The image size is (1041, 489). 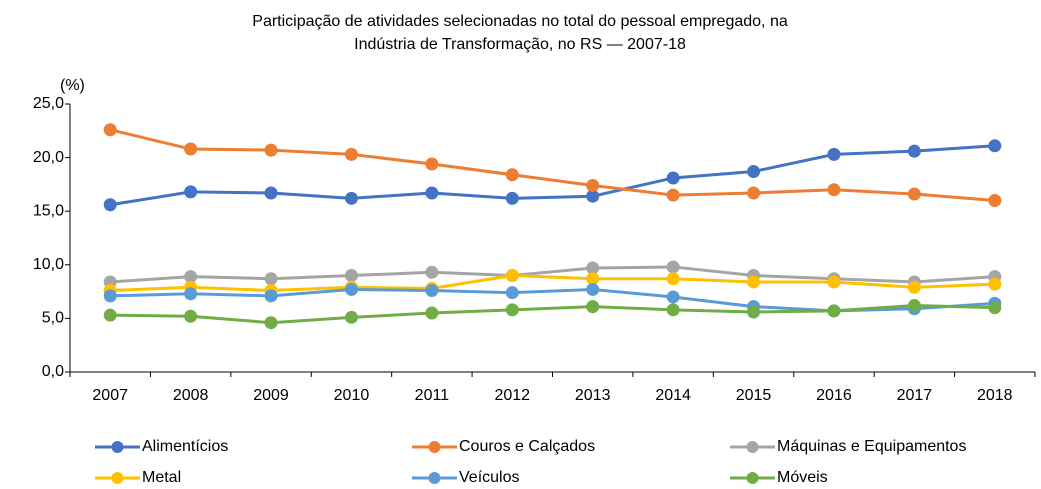 What do you see at coordinates (673, 395) in the screenshot?
I see `x-tick-label: 2014` at bounding box center [673, 395].